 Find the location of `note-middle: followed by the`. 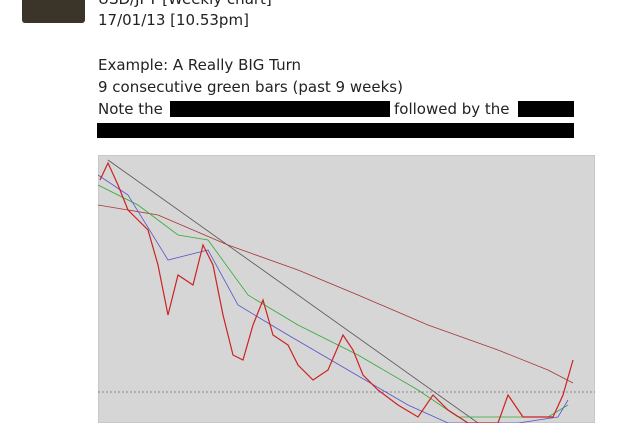

note-middle: followed by the is located at coordinates (452, 109).